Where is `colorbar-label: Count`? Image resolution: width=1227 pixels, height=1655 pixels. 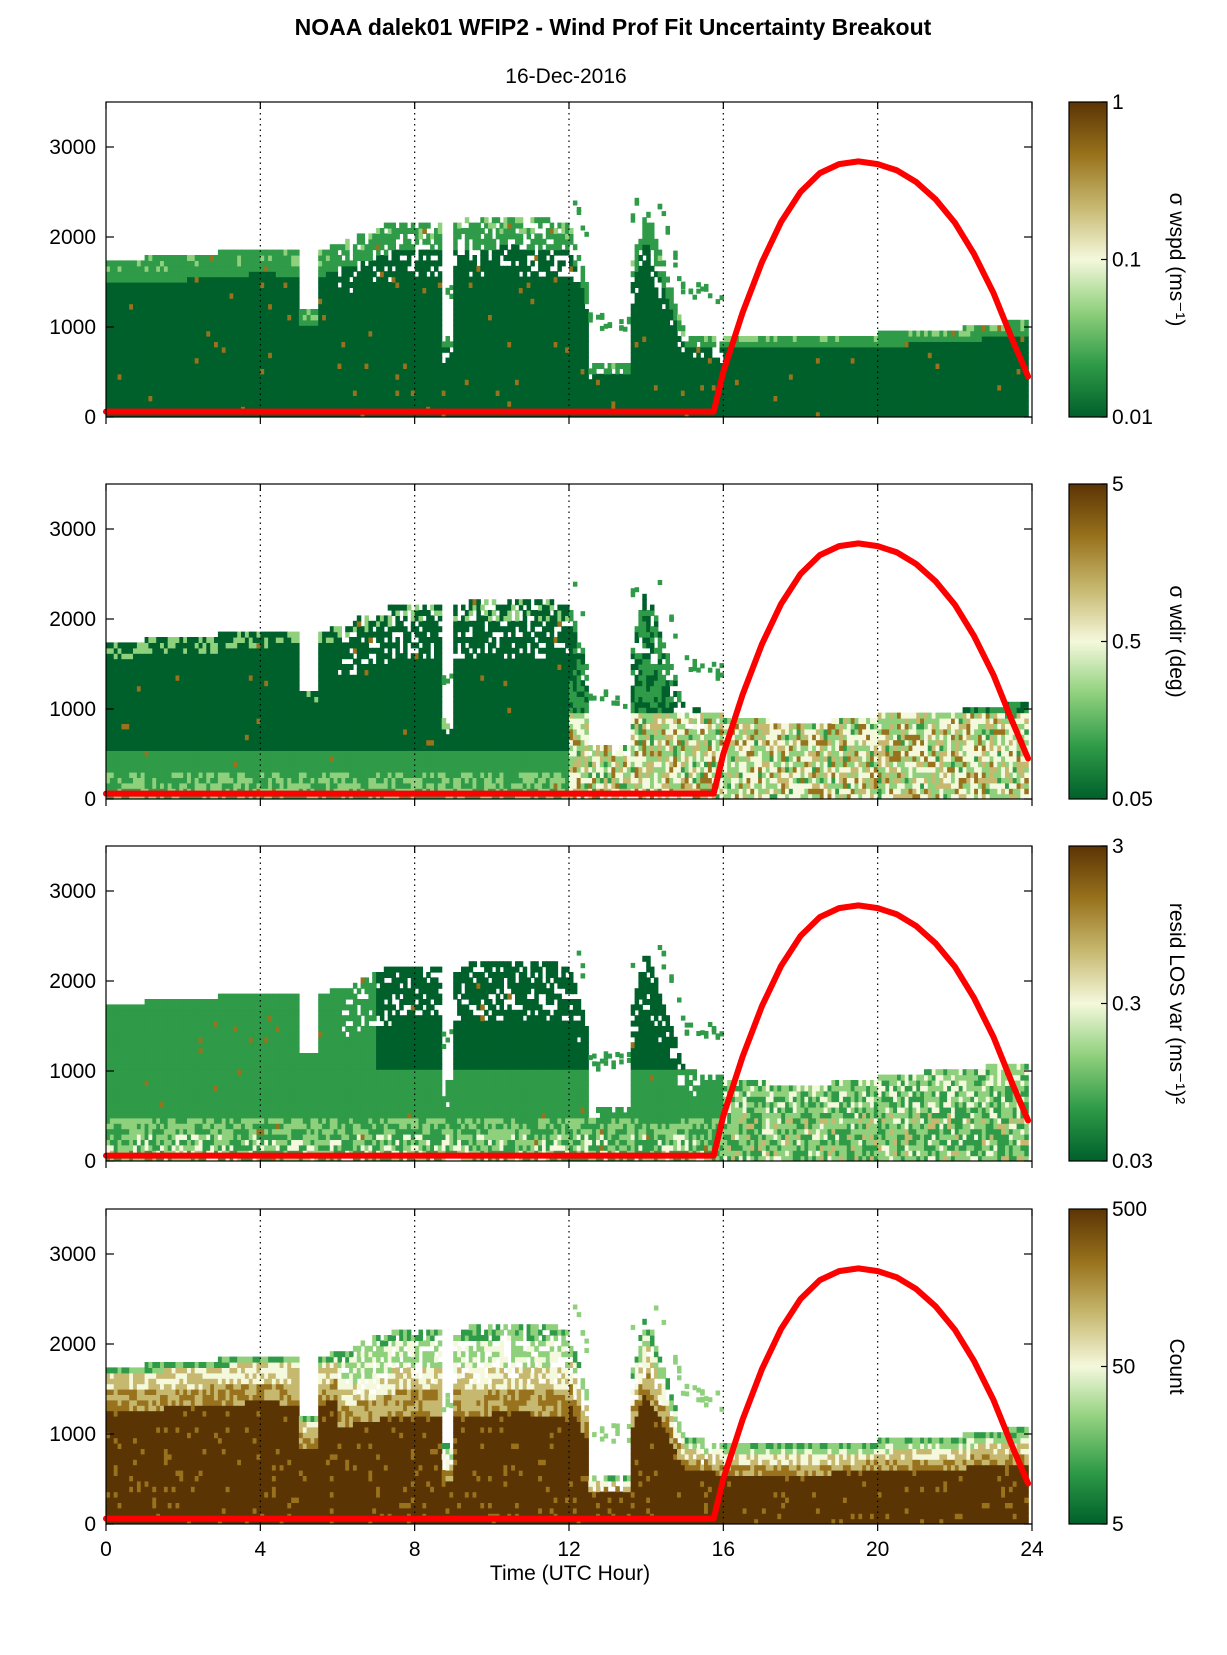 colorbar-label: Count is located at coordinates (1176, 1366).